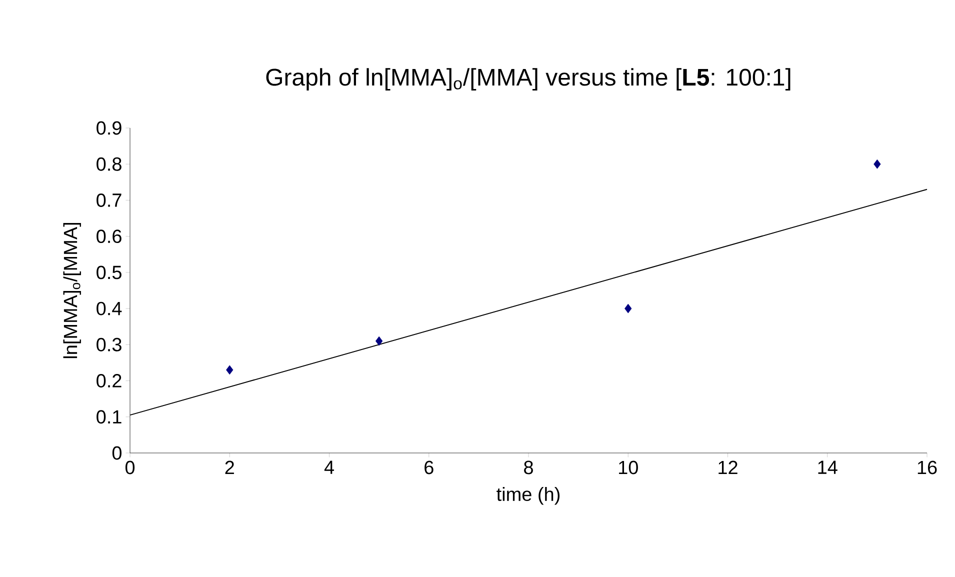  I want to click on x-tick-label: 14, so click(828, 467).